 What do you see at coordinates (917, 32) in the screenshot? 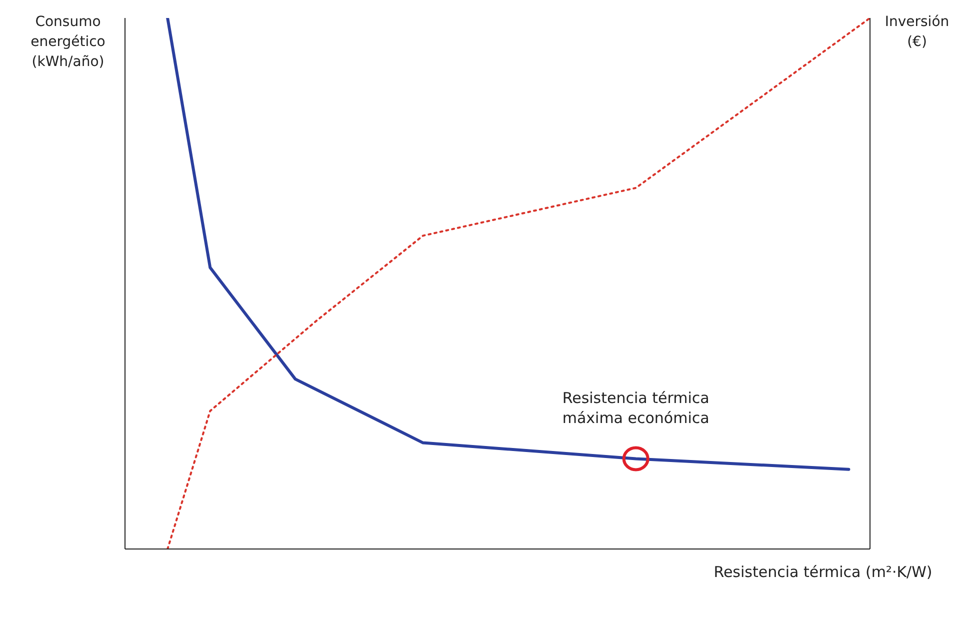
I see `y2-axis-title: Inversión (€)` at bounding box center [917, 32].